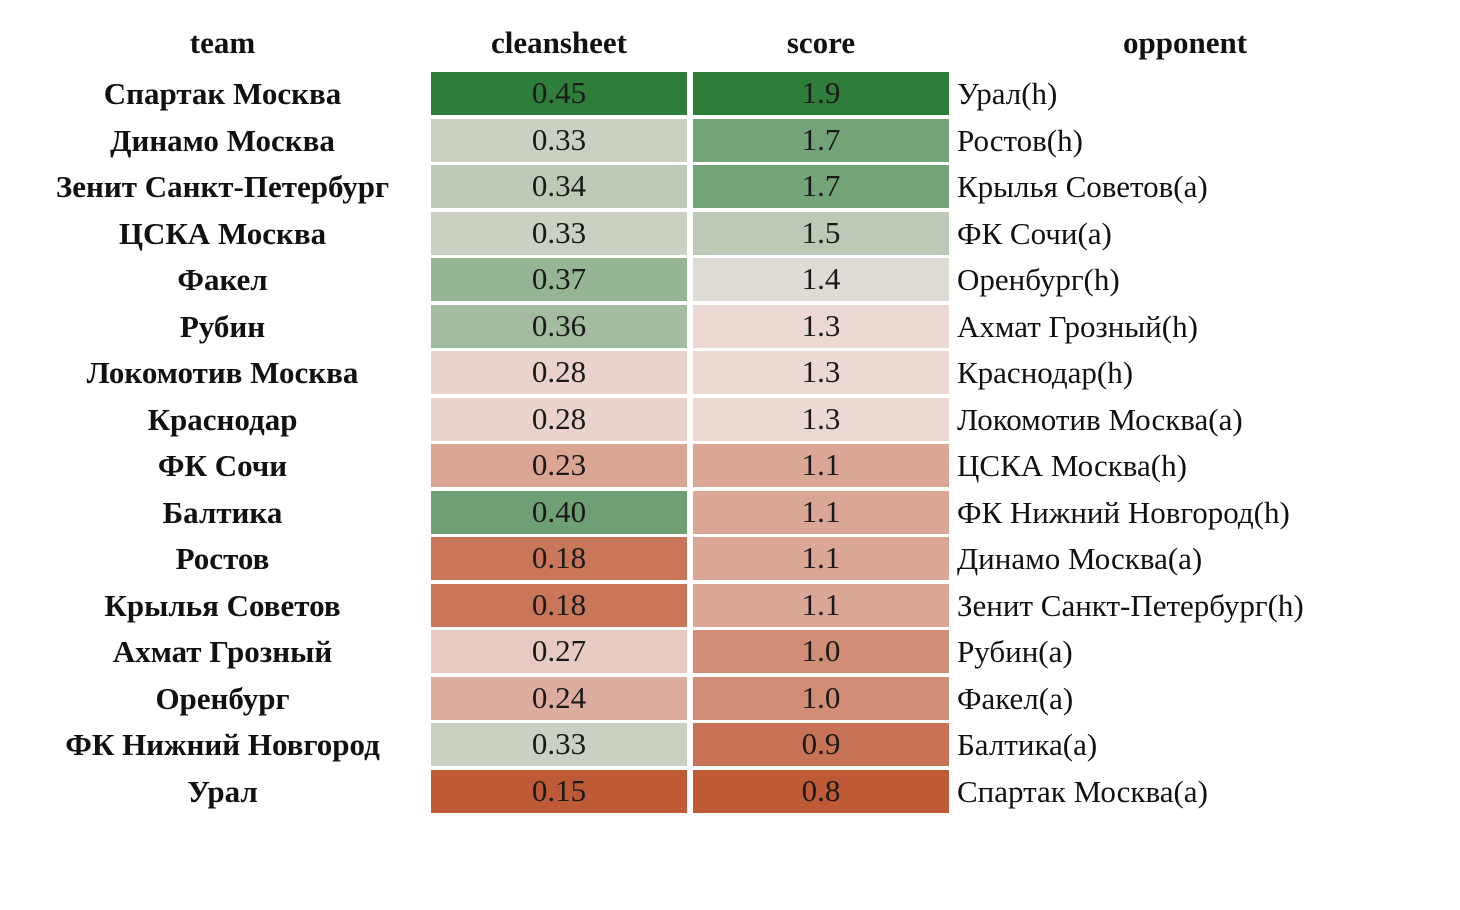 The width and height of the screenshot is (1460, 910). I want to click on cleansheet-cell: 0.37, so click(559, 279).